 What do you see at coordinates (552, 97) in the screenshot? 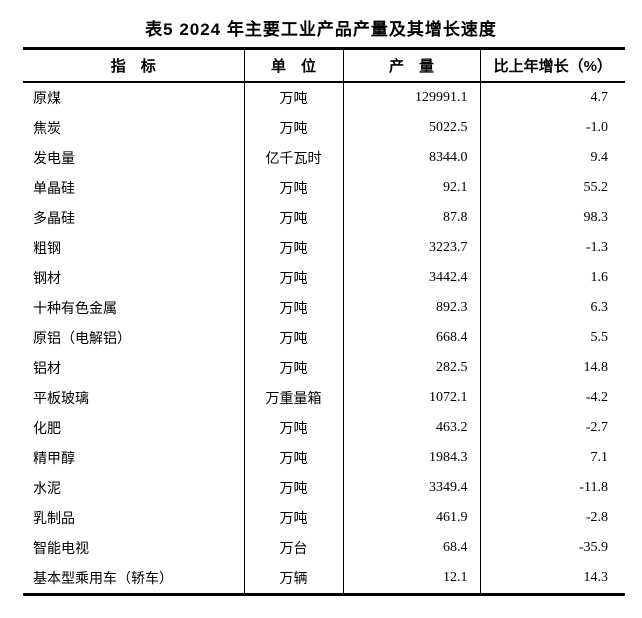
I see `growth-cell: 4.7` at bounding box center [552, 97].